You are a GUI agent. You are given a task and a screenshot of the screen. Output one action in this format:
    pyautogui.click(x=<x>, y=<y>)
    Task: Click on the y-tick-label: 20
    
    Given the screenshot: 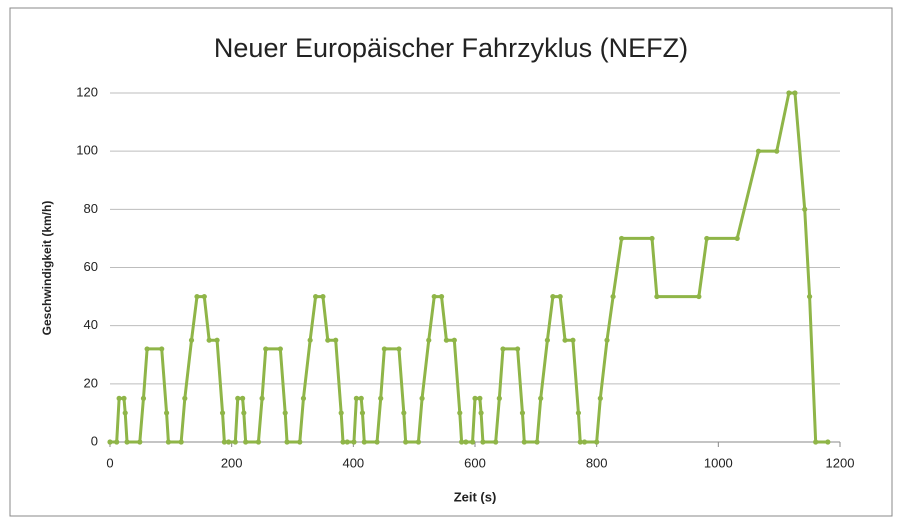 What is the action you would take?
    pyautogui.click(x=91, y=382)
    